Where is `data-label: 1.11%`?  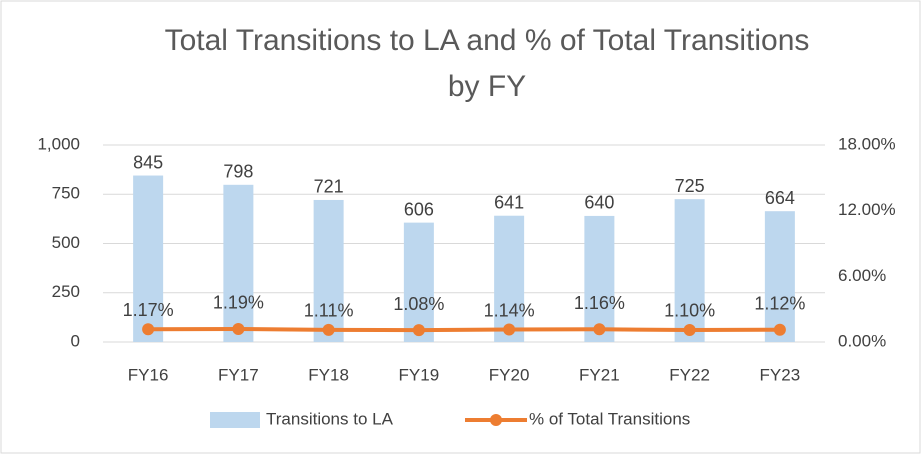 data-label: 1.11% is located at coordinates (329, 311).